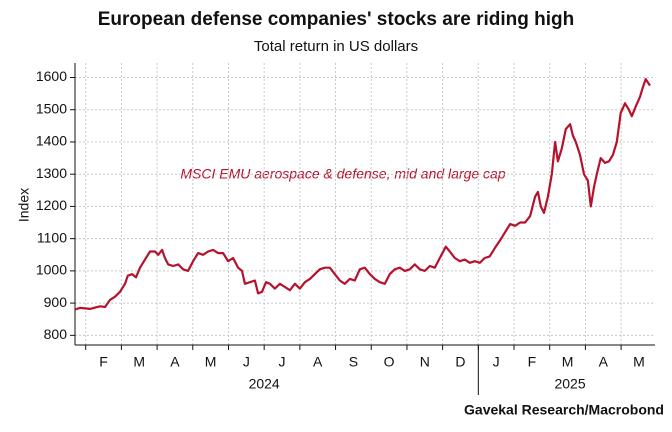  I want to click on y-tick-label: 1200, so click(51, 205).